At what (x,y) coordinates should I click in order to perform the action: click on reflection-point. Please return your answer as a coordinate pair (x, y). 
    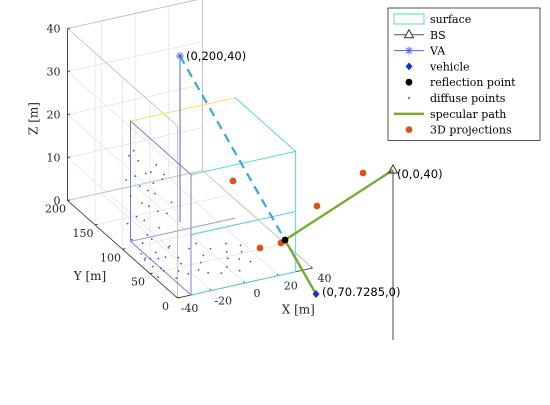
    Looking at the image, I should click on (285, 240).